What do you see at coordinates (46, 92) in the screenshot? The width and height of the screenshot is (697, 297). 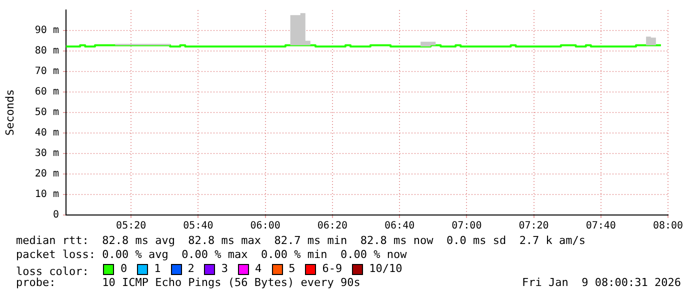 I see `y-tick-label: 60 m` at bounding box center [46, 92].